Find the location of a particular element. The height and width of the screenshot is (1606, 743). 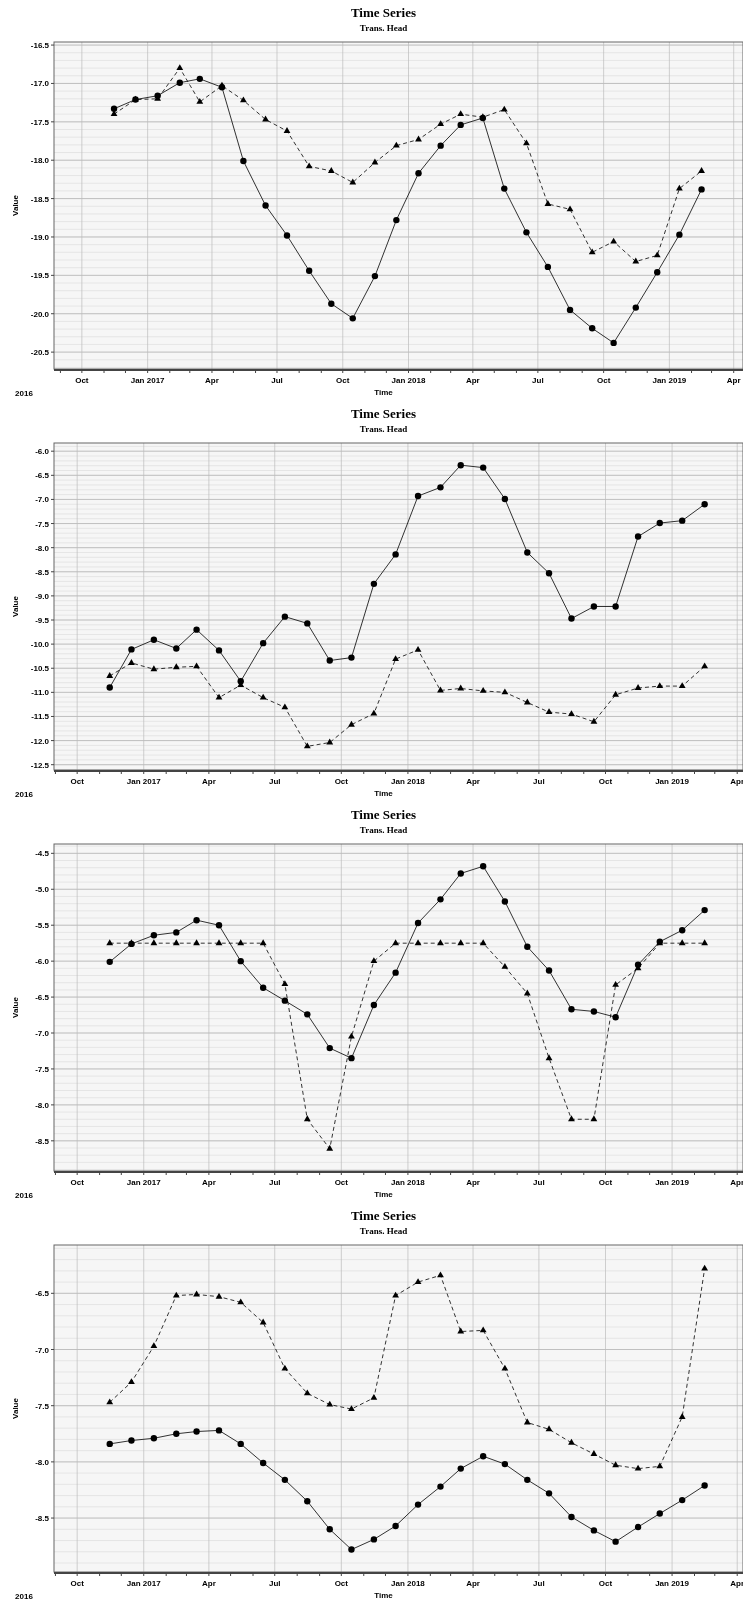

y-tick-label: -10.5 is located at coordinates (40, 669).